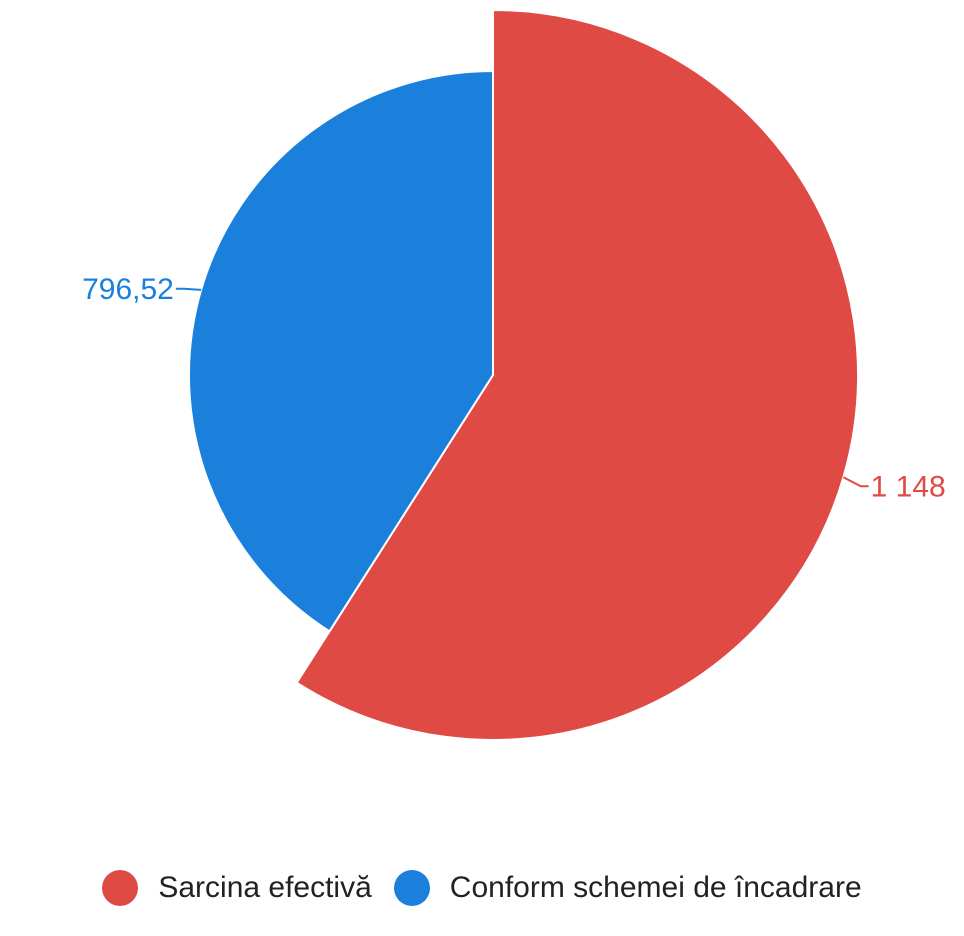 This screenshot has height=936, width=964. I want to click on data-label-1: 796,52, so click(128, 289).